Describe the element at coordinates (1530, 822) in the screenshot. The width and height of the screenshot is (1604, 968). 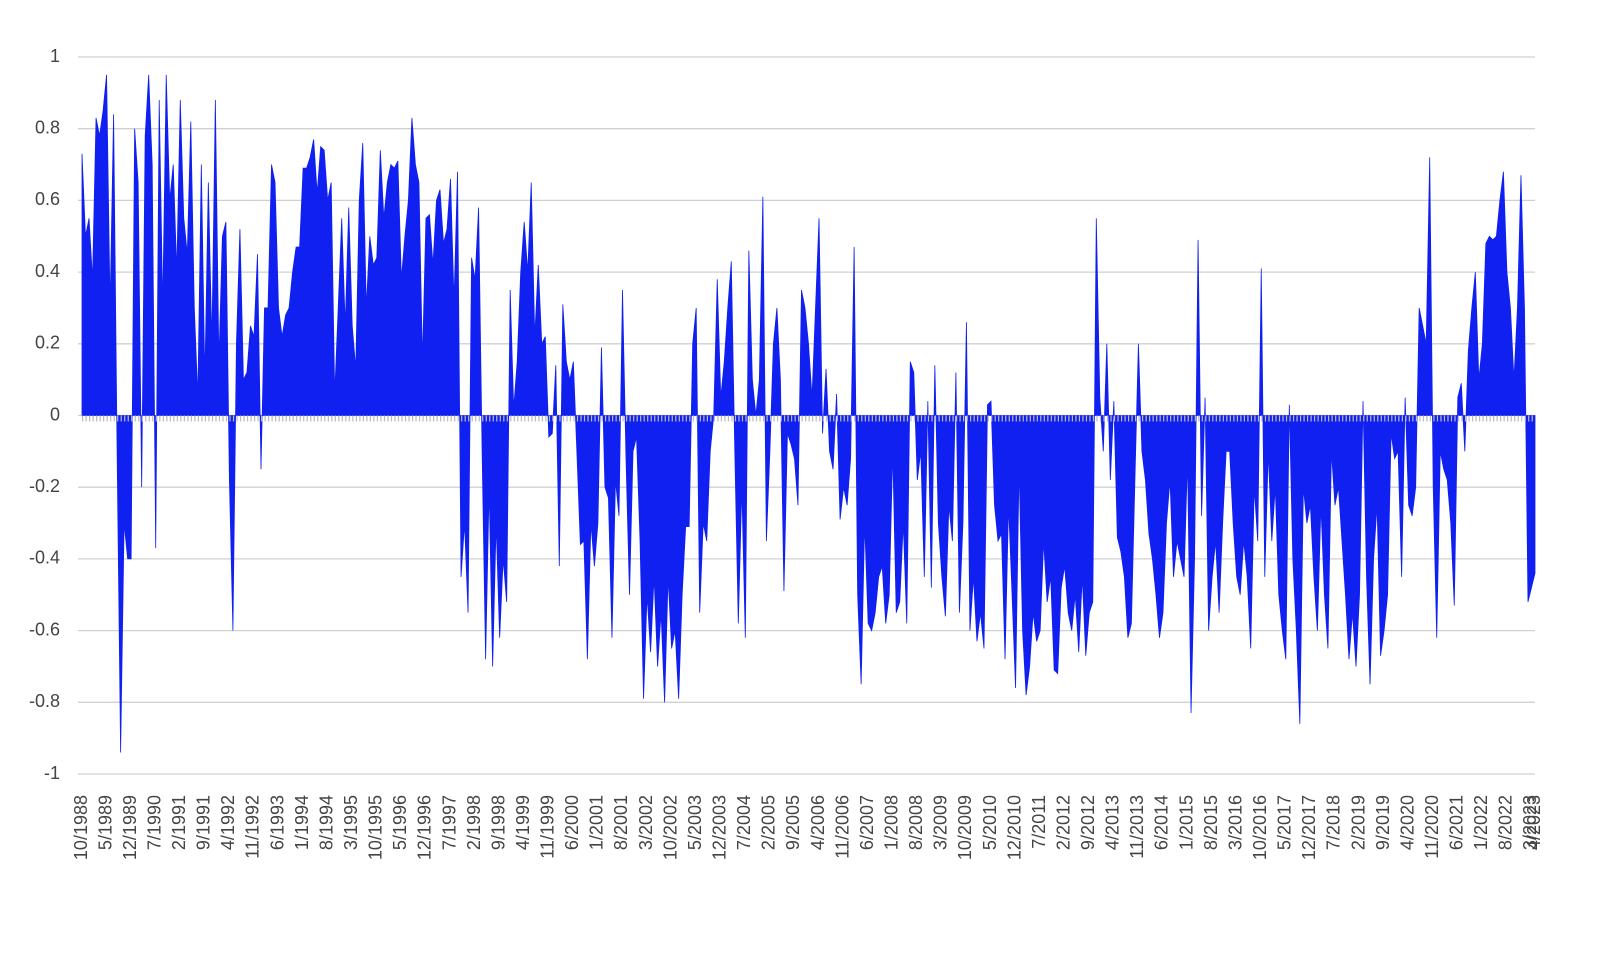
I see `x-tick-label: 3/2023` at that location.